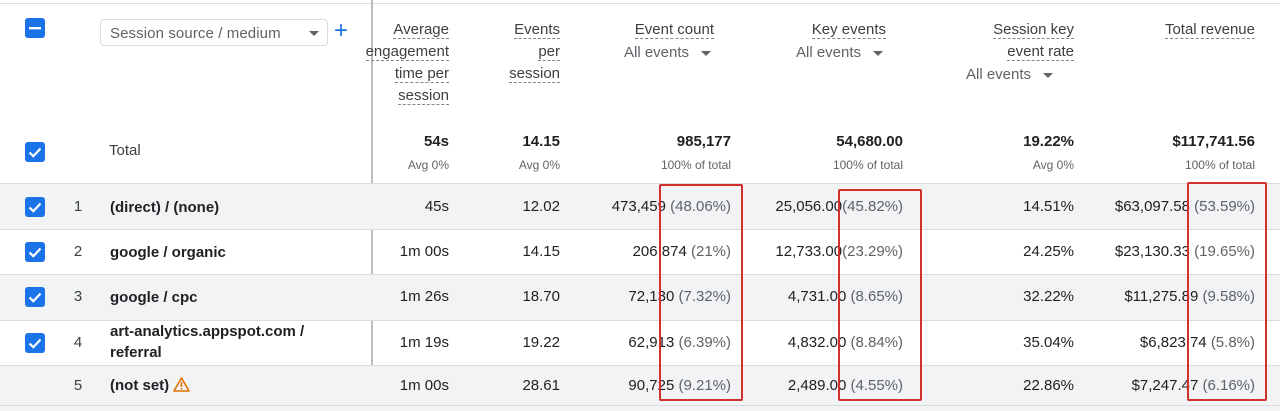  Describe the element at coordinates (1209, 30) in the screenshot. I see `header-total-revenue-label: Total revenue` at that location.